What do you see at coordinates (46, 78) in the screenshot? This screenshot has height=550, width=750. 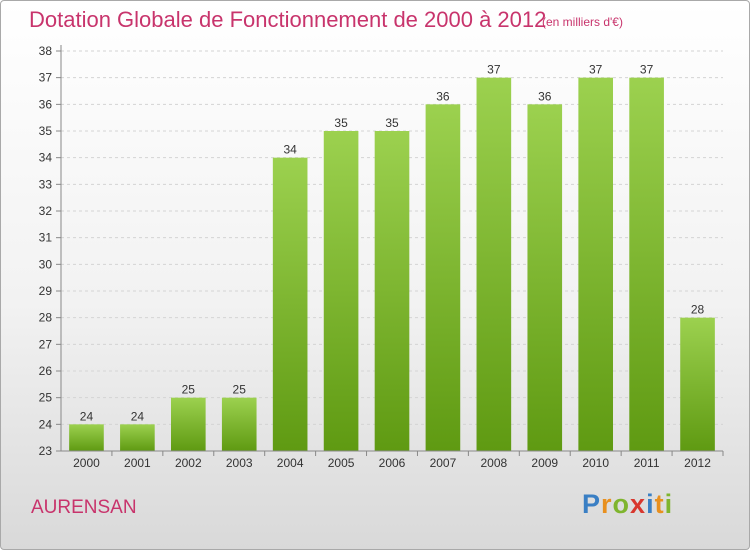 I see `y-tick-label: 37` at bounding box center [46, 78].